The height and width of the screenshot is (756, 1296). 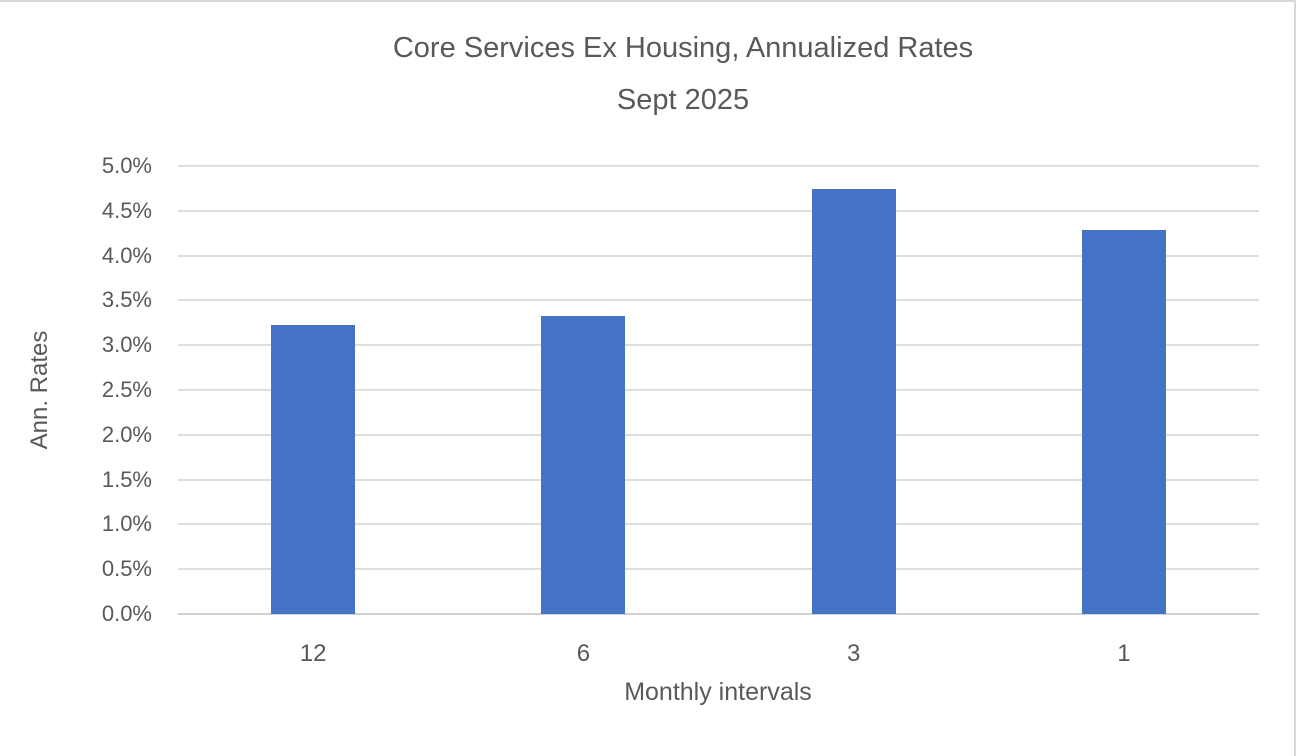 I want to click on x-tick-label: 6, so click(x=583, y=653).